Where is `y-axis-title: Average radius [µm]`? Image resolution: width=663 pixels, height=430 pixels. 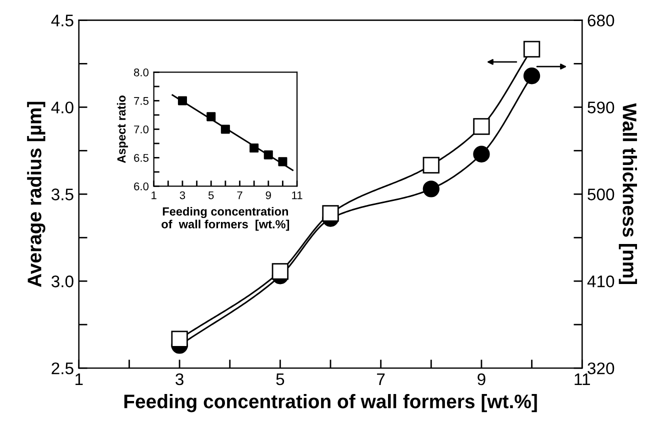 y-axis-title: Average radius [µm] is located at coordinates (36, 194).